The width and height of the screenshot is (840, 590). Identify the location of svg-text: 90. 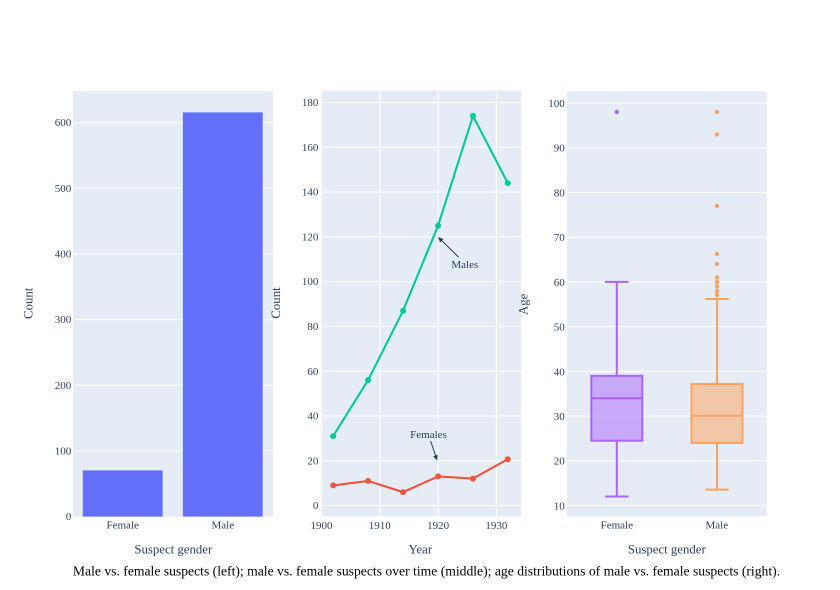
(560, 149).